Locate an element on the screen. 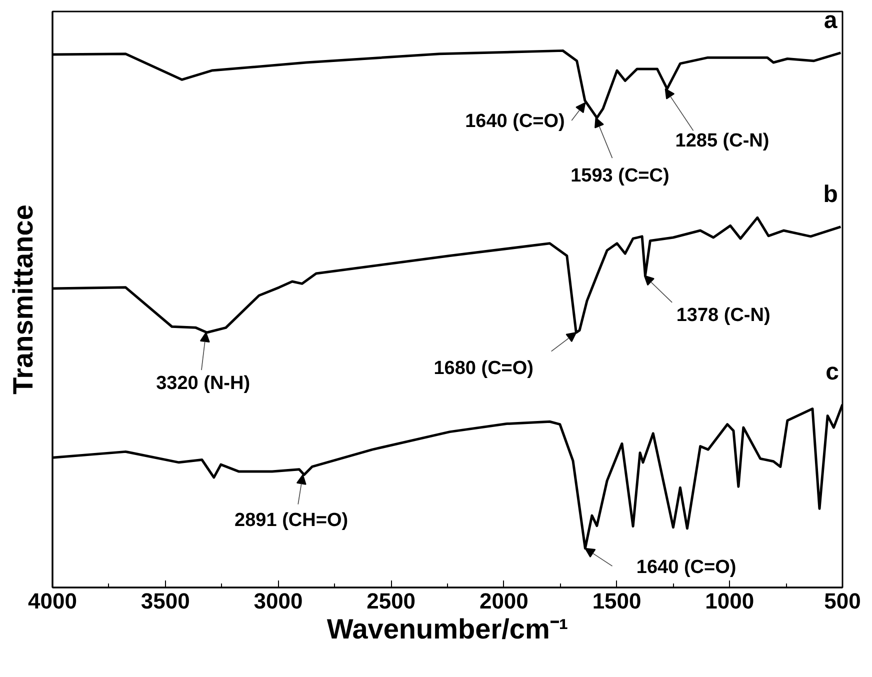  series-label: b is located at coordinates (830, 194).